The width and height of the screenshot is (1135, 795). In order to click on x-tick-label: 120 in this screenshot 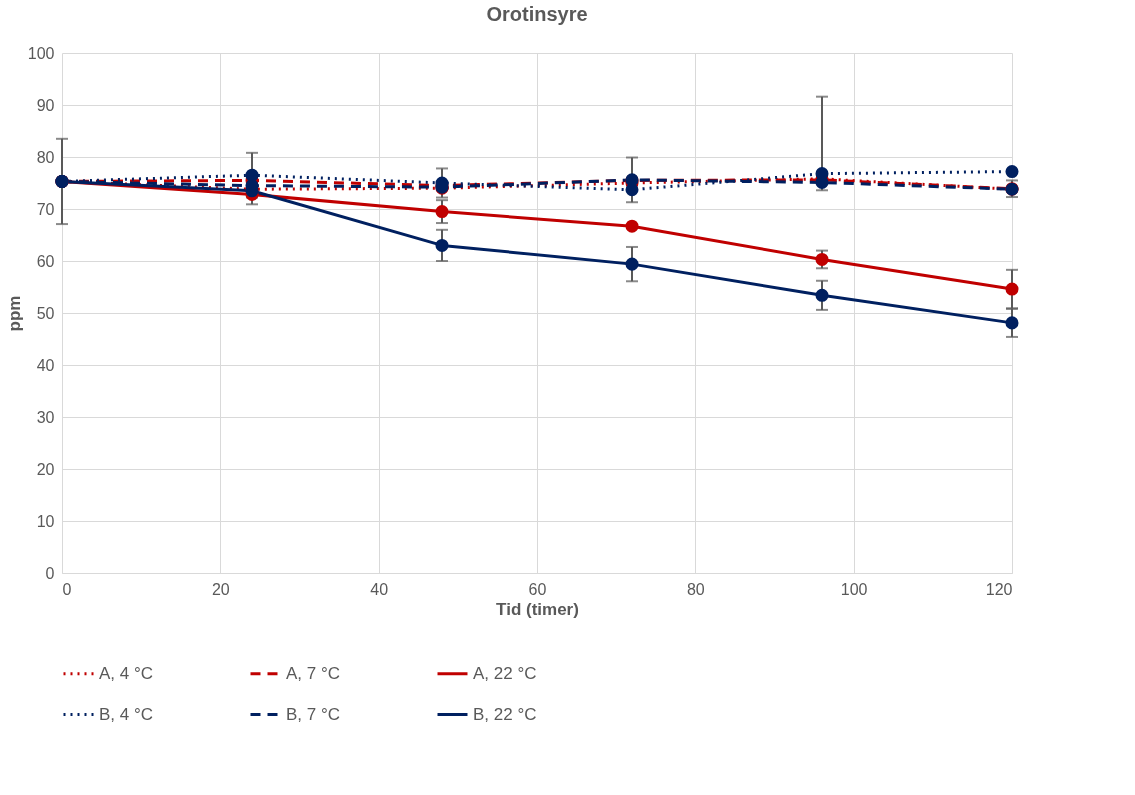, I will do `click(999, 589)`.